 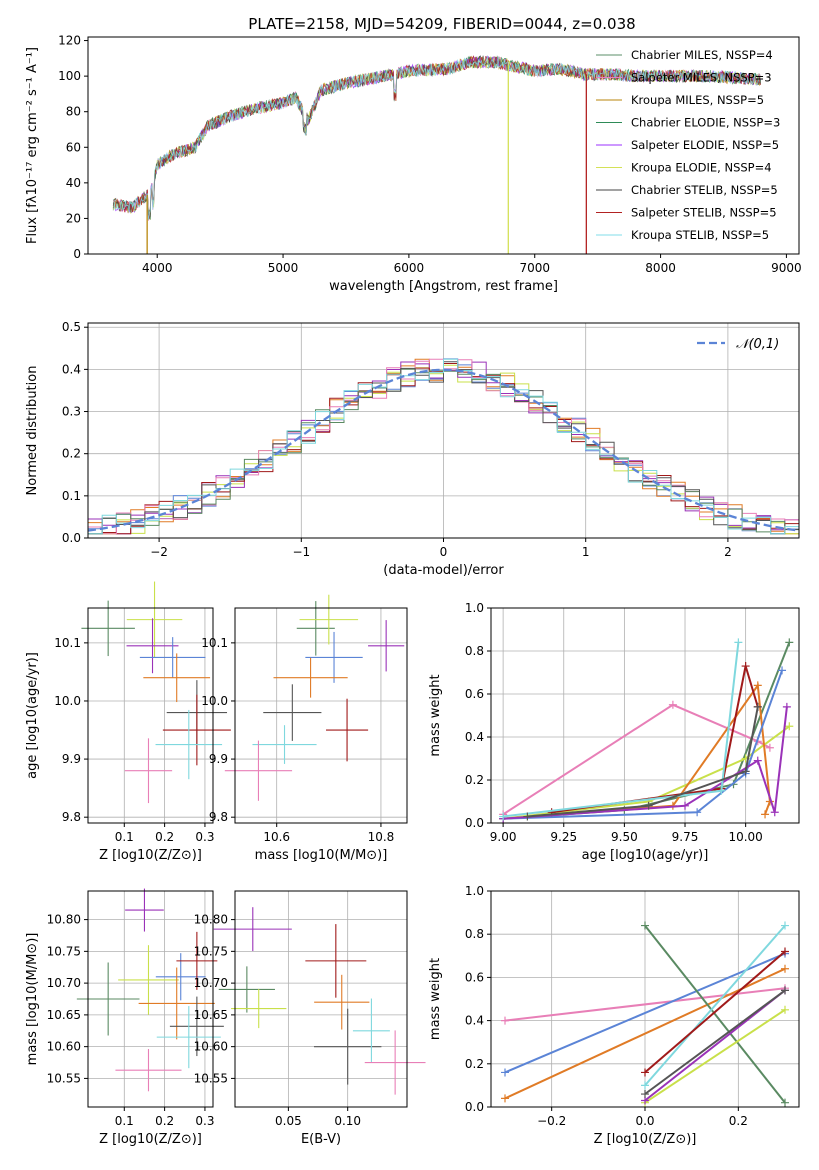 I want to click on x-tick-label: 10.6, so click(x=276, y=837).